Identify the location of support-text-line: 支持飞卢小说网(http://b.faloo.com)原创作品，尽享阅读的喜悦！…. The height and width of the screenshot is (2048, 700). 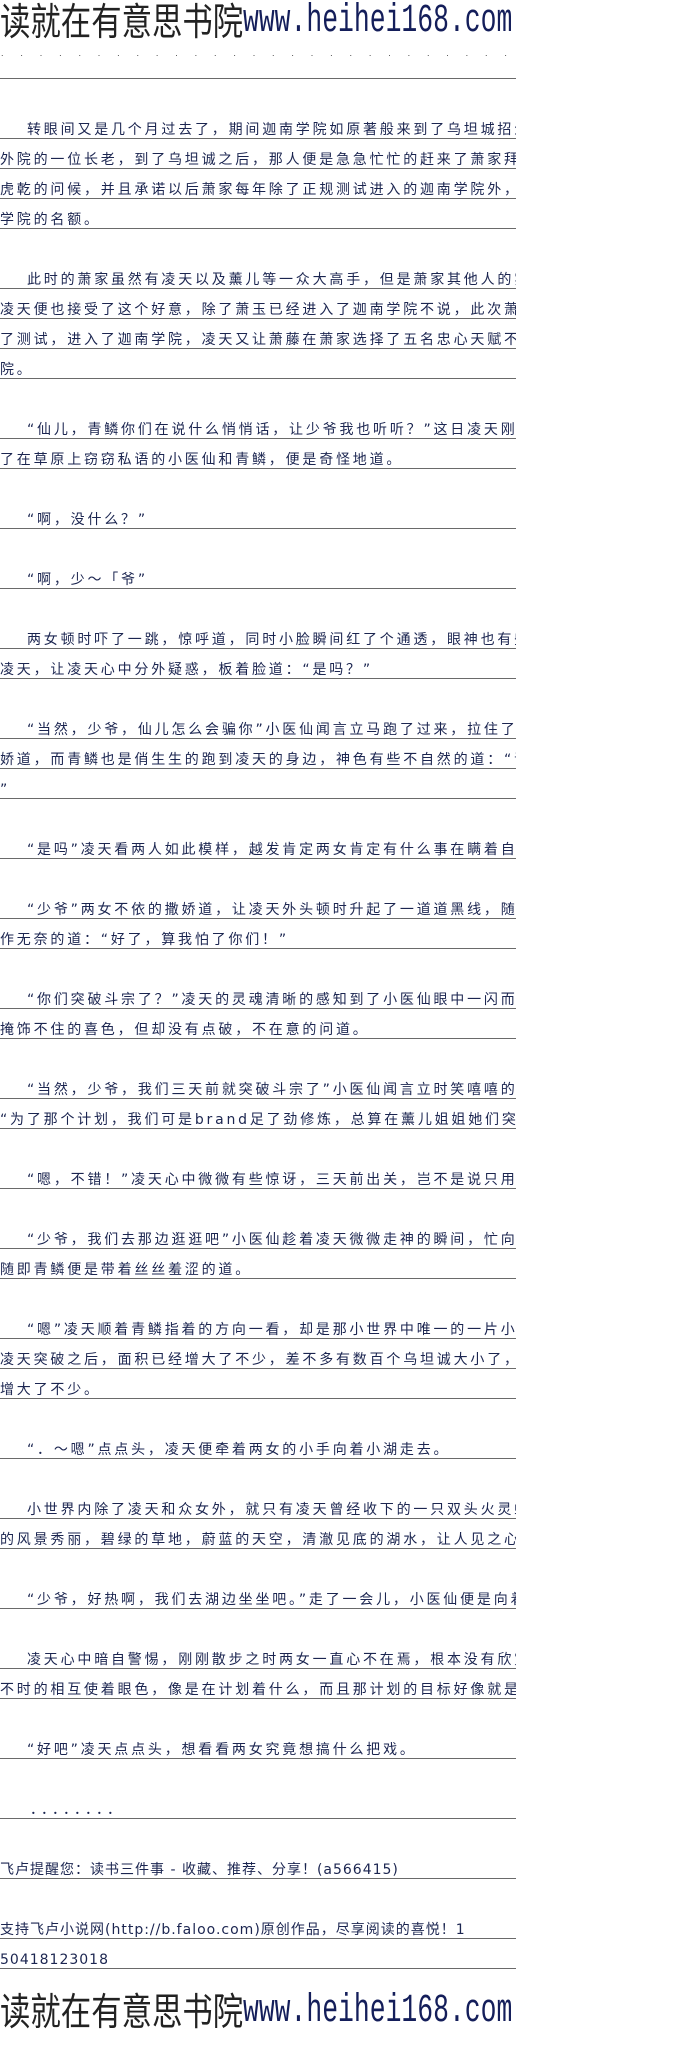
(258, 1924).